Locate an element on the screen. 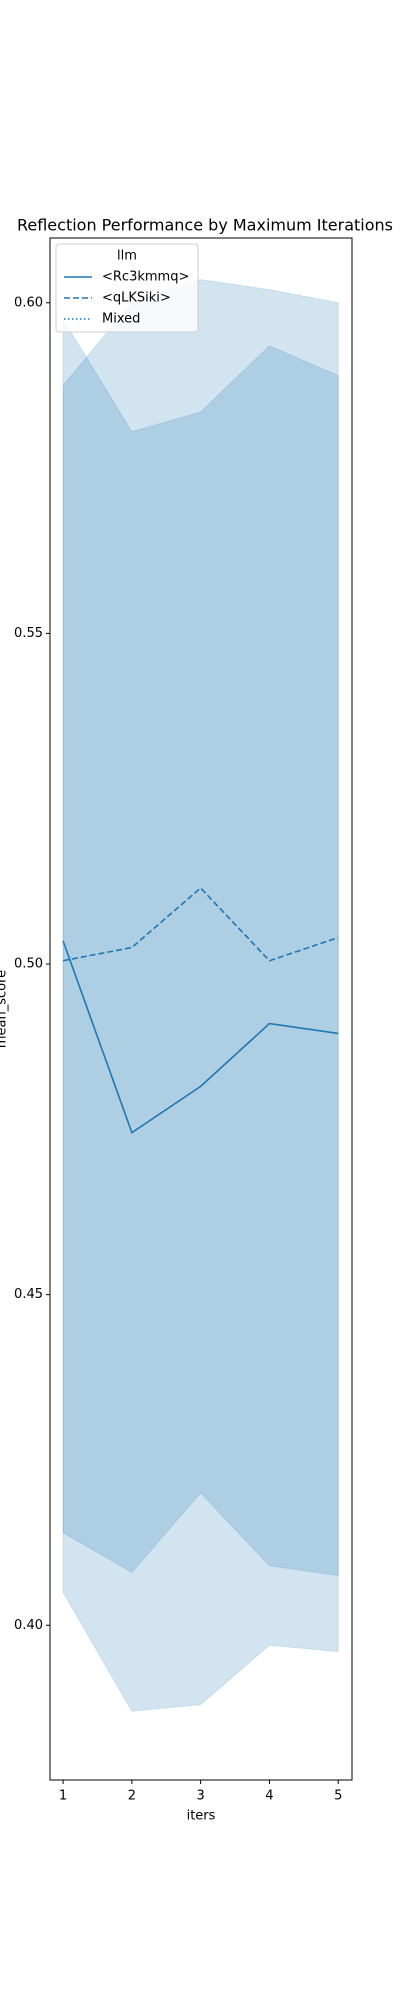 The width and height of the screenshot is (400, 2000). x-axis-label: iters is located at coordinates (201, 1816).